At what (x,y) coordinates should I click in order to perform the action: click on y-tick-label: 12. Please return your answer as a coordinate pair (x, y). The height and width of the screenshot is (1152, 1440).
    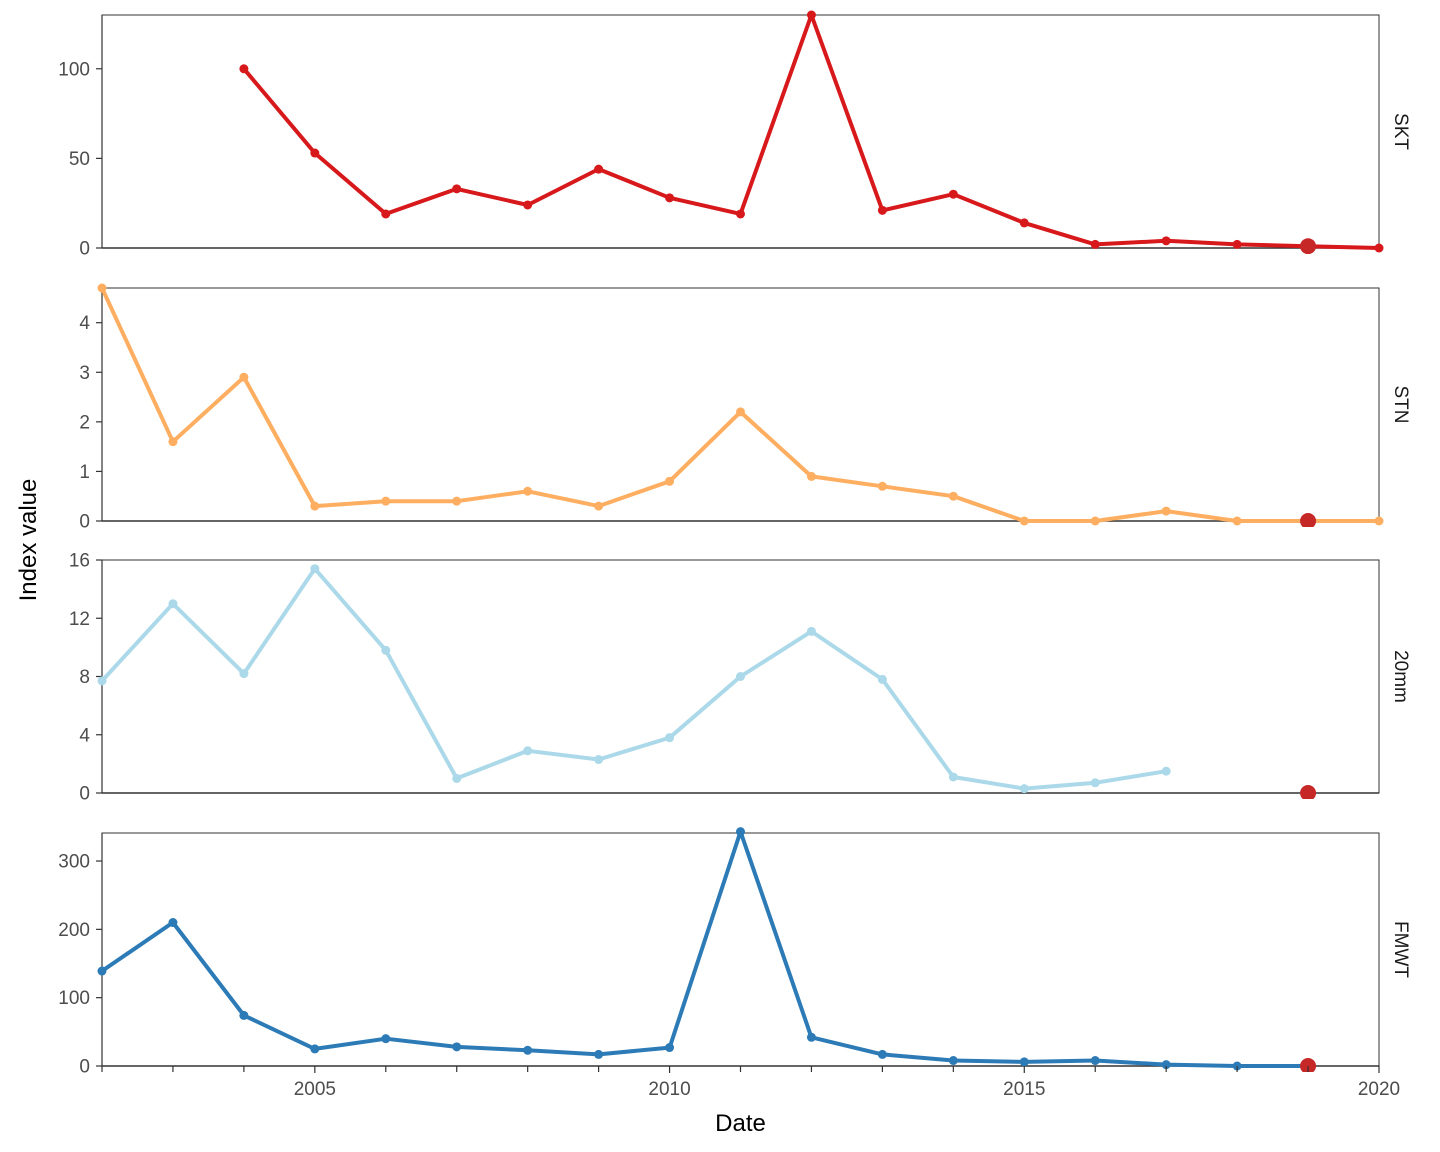
    Looking at the image, I should click on (79, 619).